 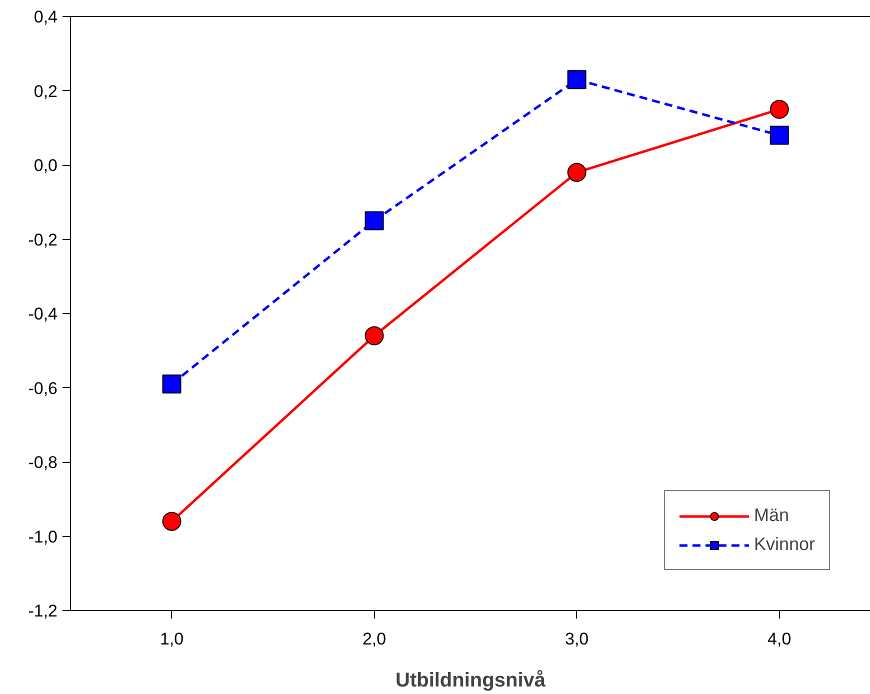 I want to click on legend-label: Män, so click(x=771, y=515).